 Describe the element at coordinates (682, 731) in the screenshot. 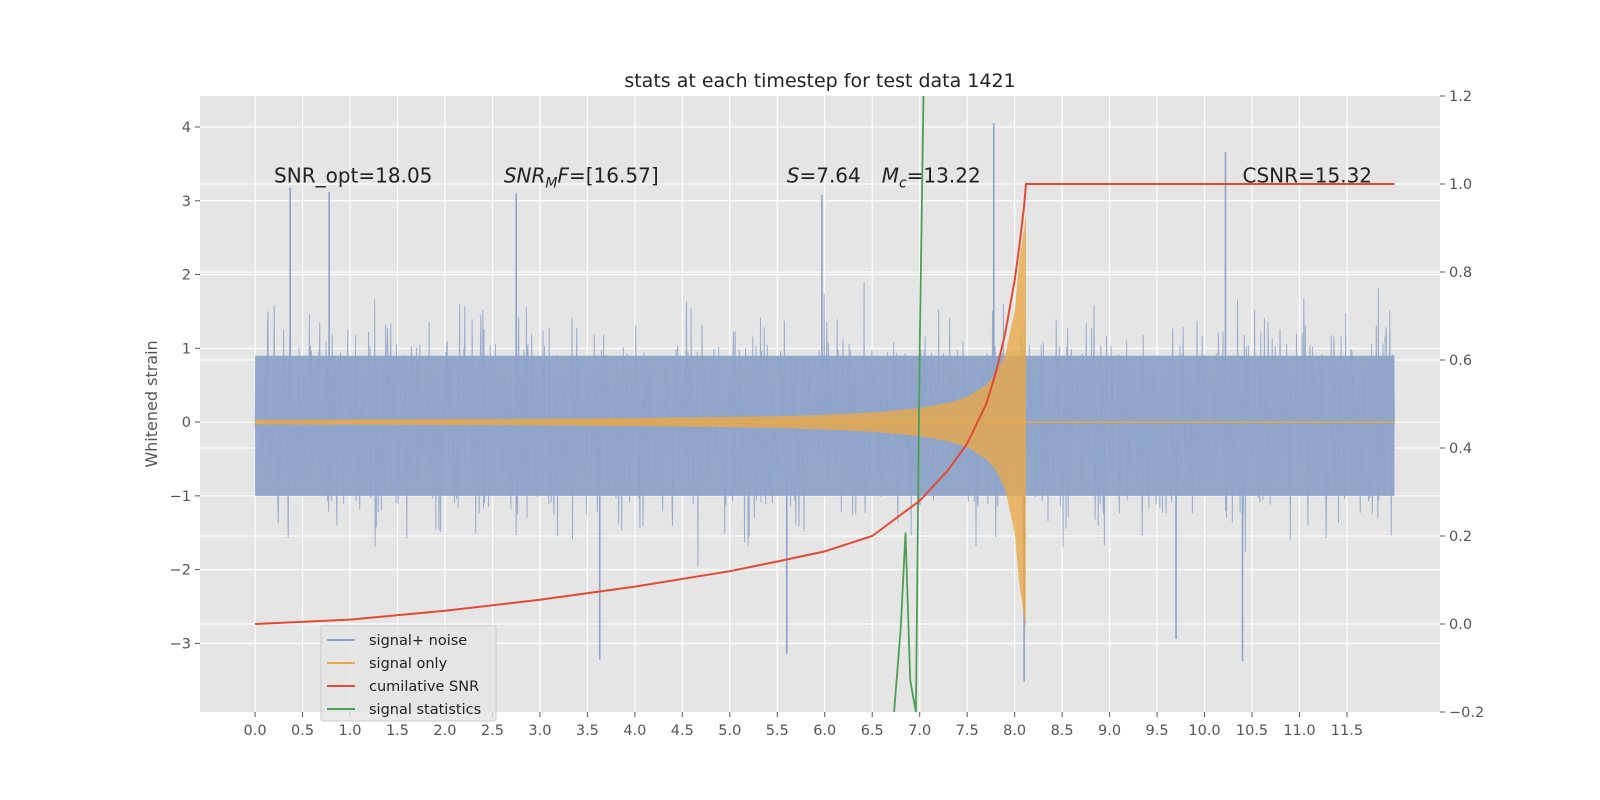

I see `x-tick-label: 4.5` at that location.